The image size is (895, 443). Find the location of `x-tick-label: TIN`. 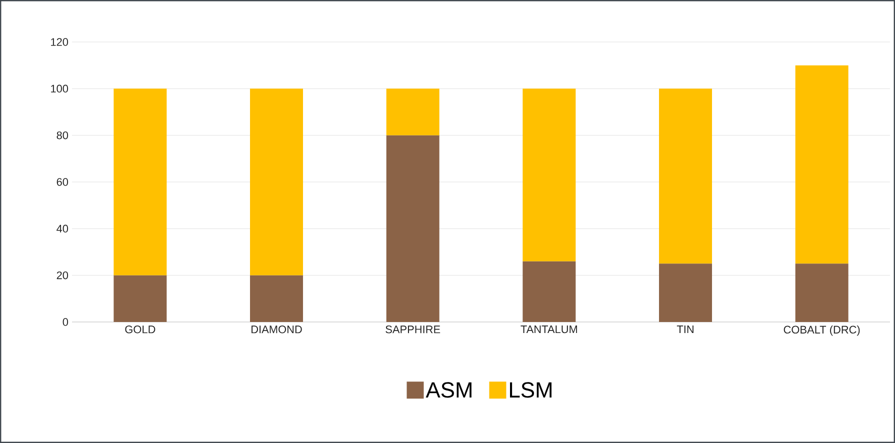

x-tick-label: TIN is located at coordinates (685, 330).